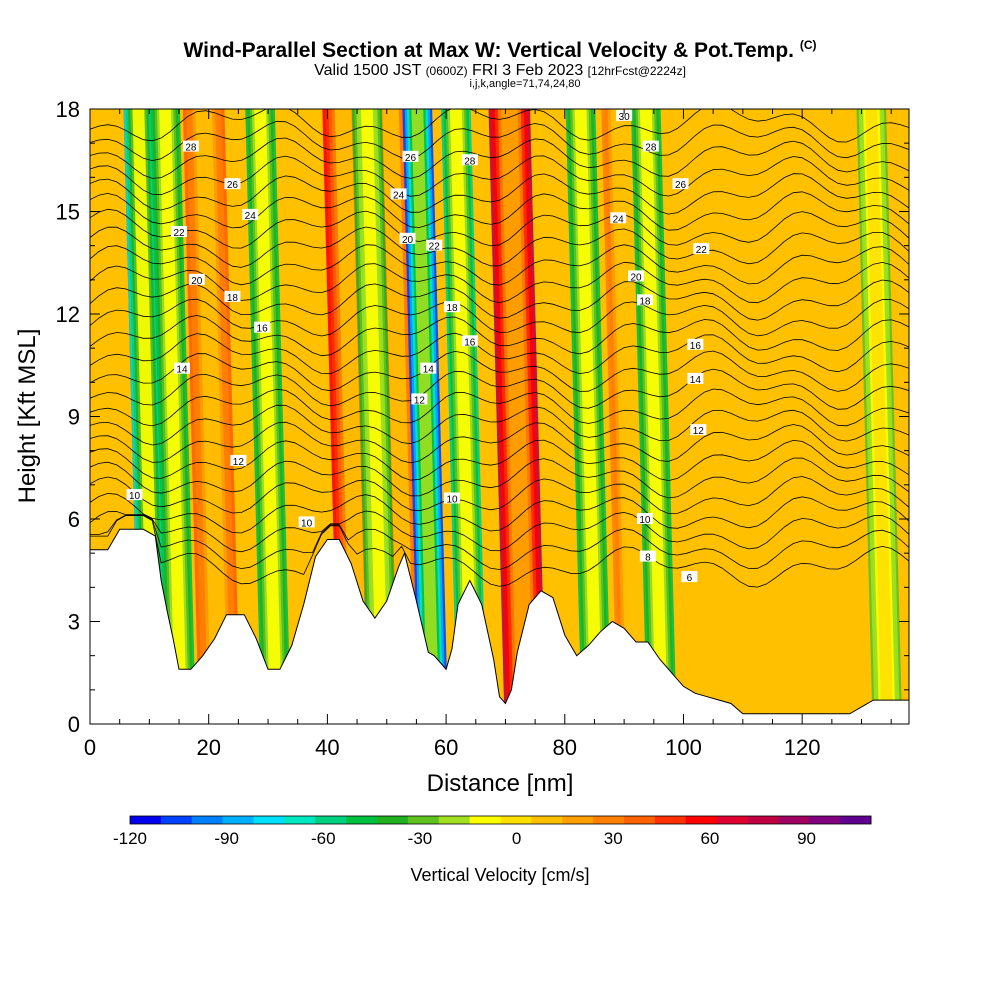 The width and height of the screenshot is (1000, 1000). What do you see at coordinates (565, 747) in the screenshot?
I see `x-tick-label-4: 80` at bounding box center [565, 747].